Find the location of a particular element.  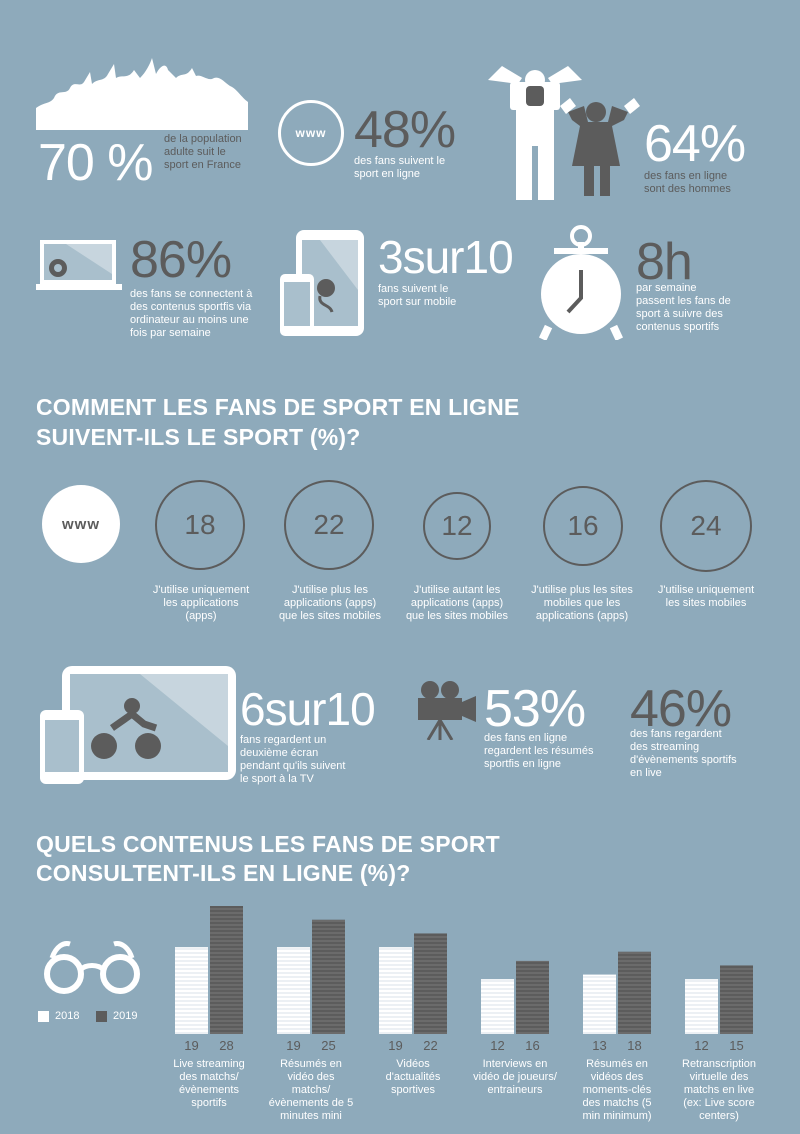

tv-second-screen-icon is located at coordinates (138, 725).